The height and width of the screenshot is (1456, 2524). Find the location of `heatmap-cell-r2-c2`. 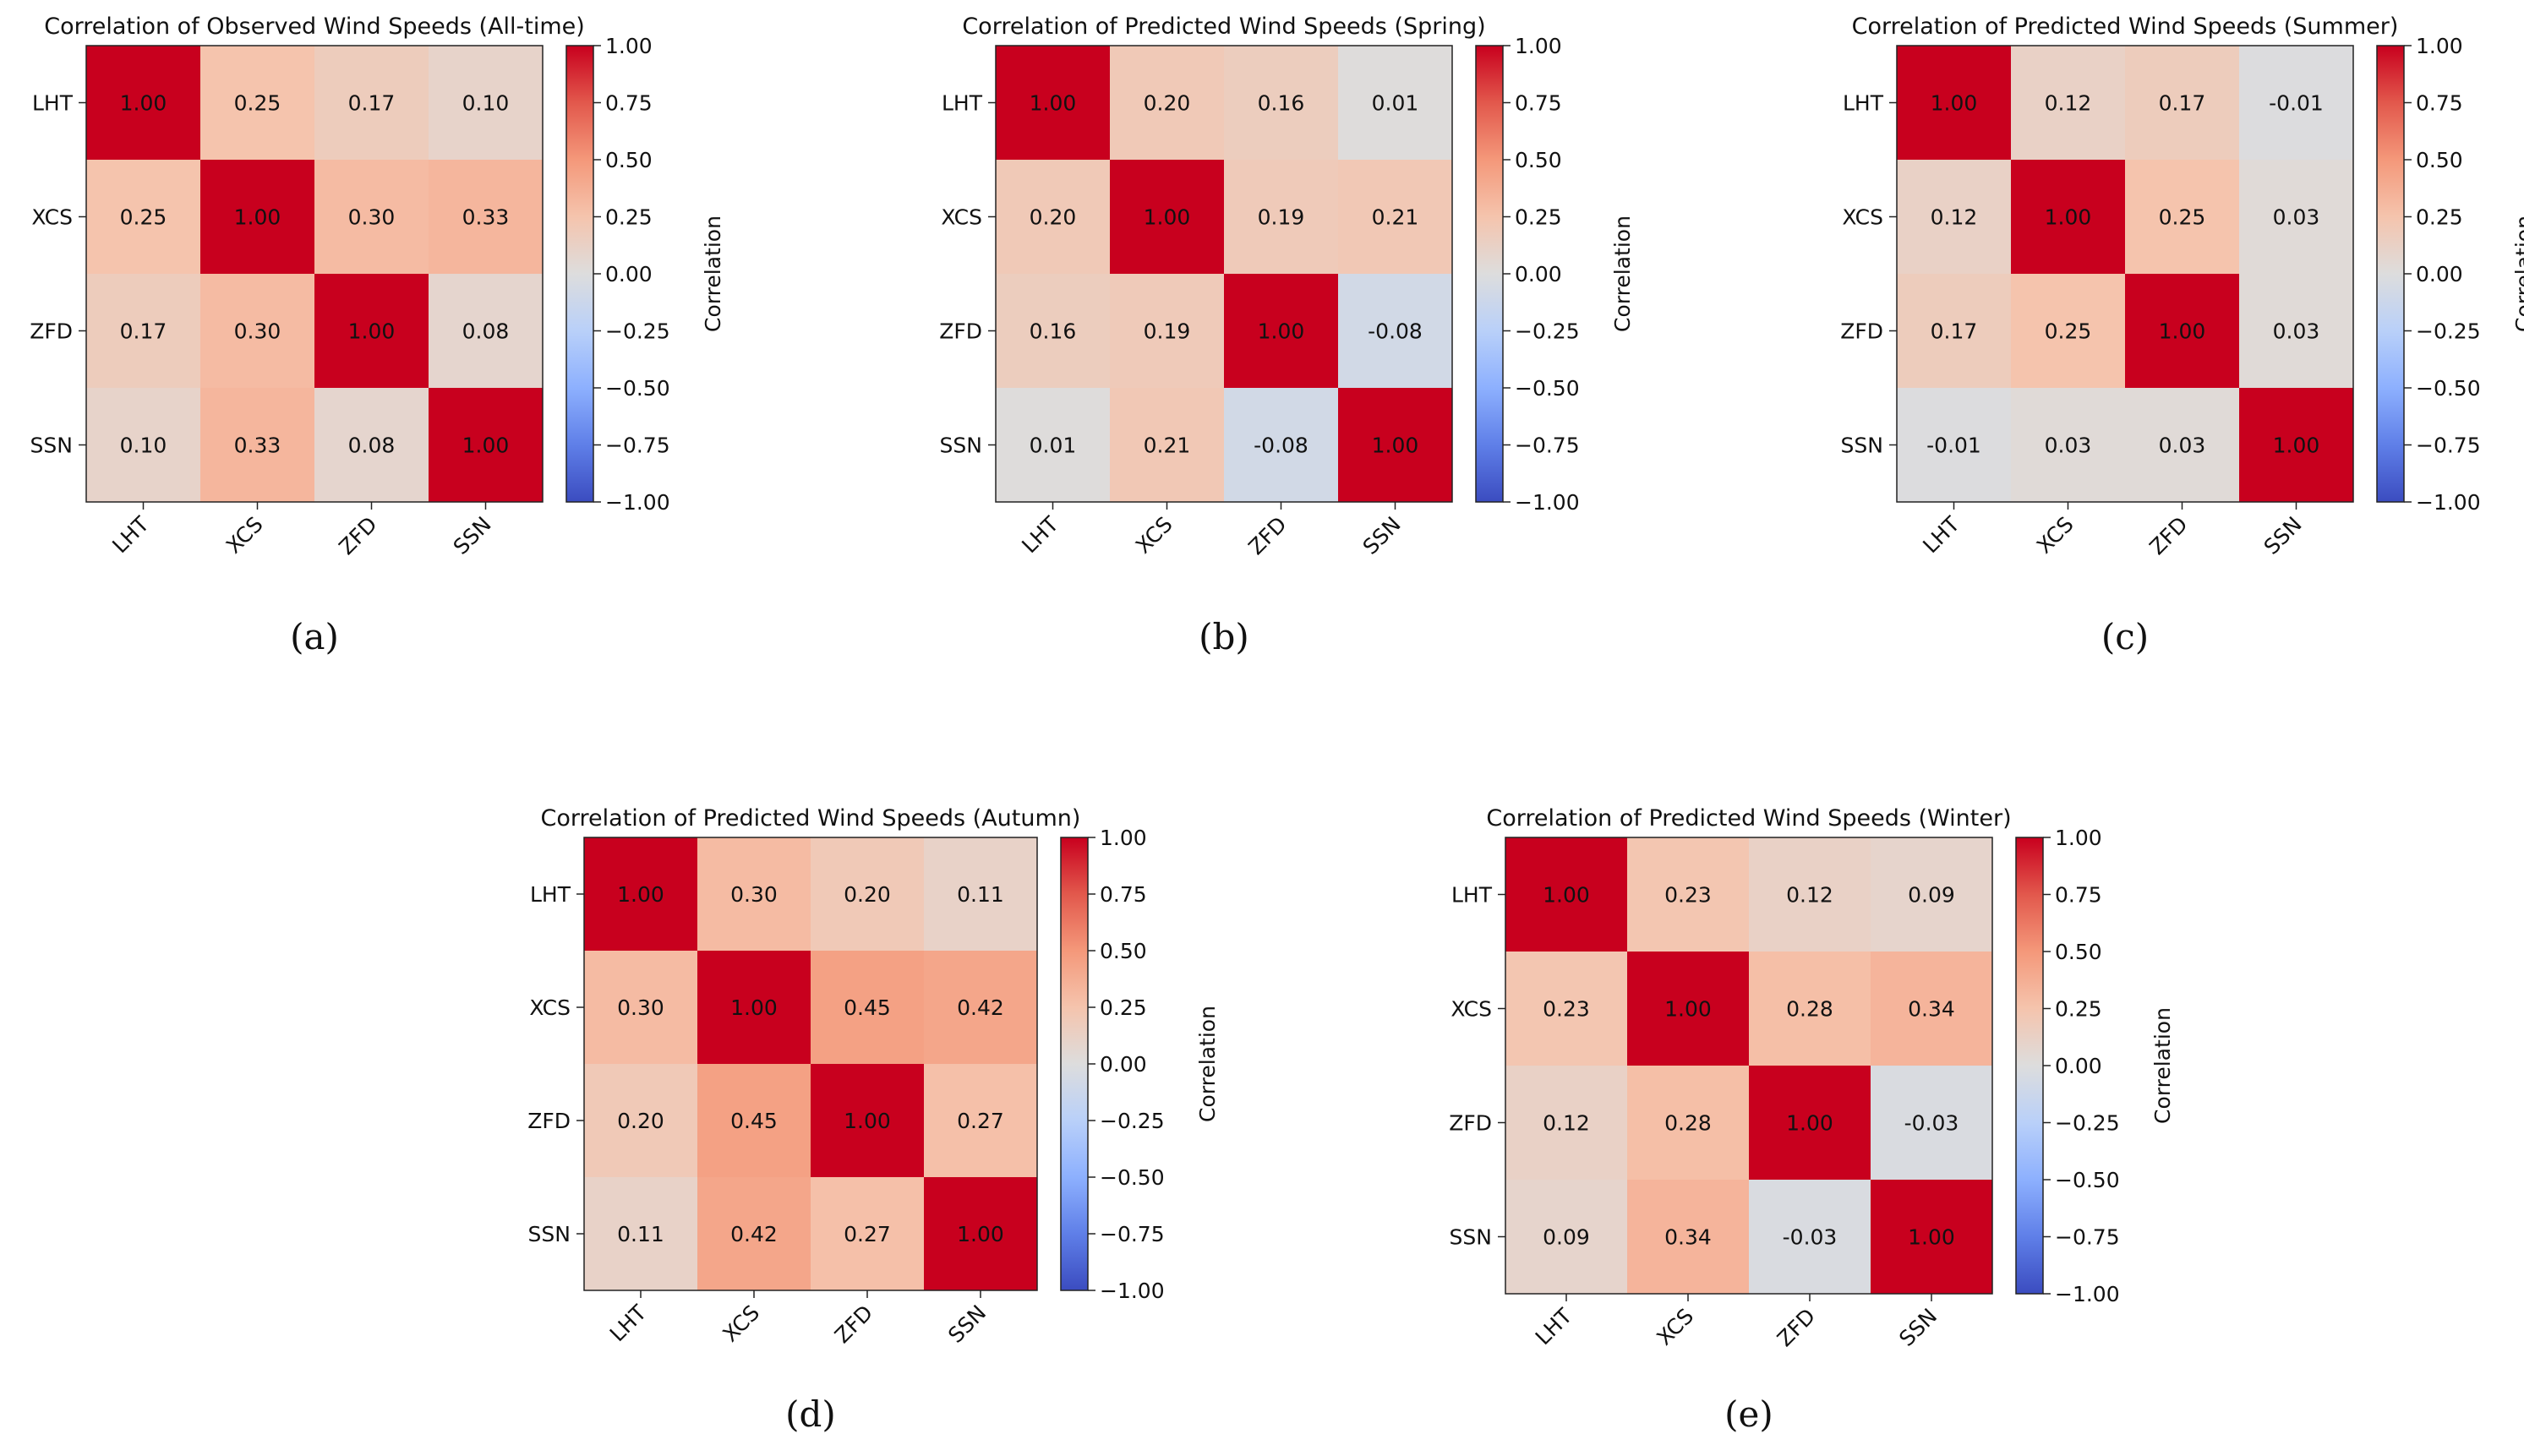

heatmap-cell-r2-c2 is located at coordinates (1281, 331).